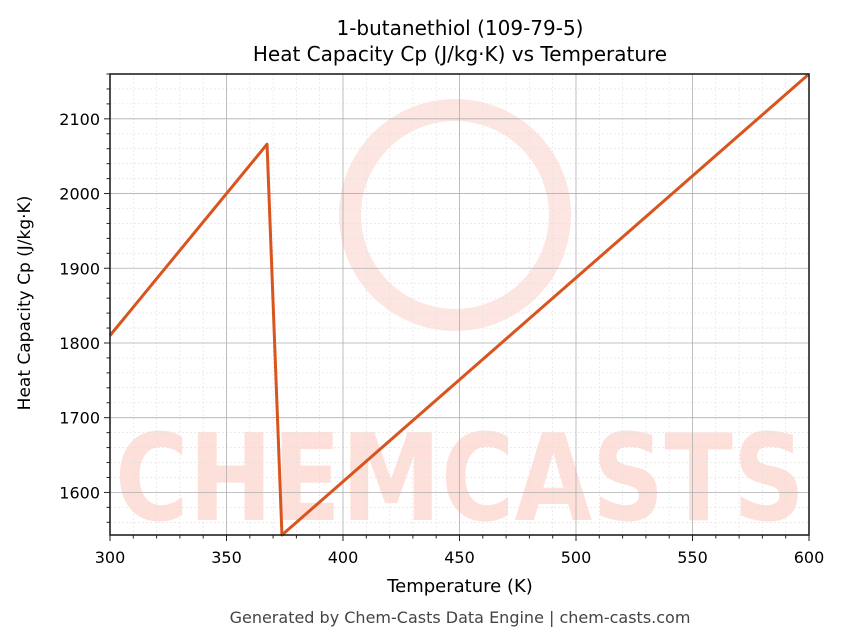 The width and height of the screenshot is (843, 644). What do you see at coordinates (809, 557) in the screenshot?
I see `x-tick-label: 600` at bounding box center [809, 557].